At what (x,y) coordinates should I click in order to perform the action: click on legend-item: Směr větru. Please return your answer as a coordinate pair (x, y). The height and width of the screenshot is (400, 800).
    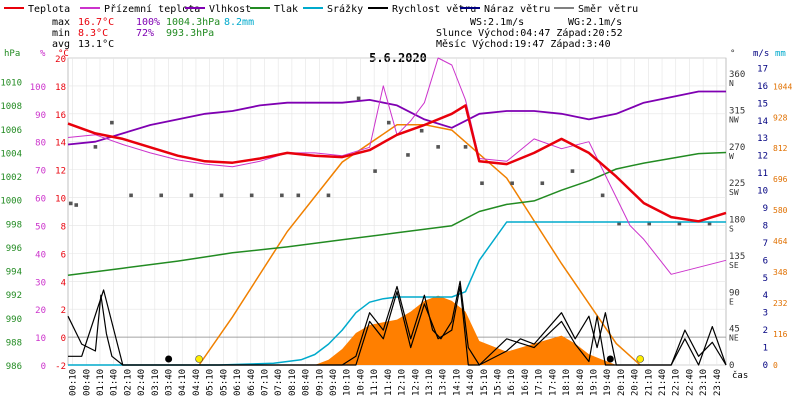
    Looking at the image, I should click on (608, 9).